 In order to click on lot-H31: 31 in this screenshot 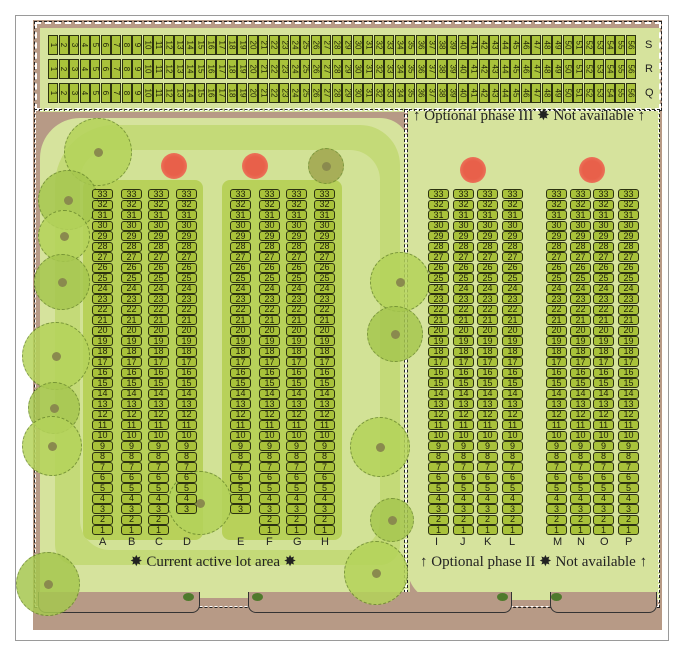, I will do `click(324, 215)`.